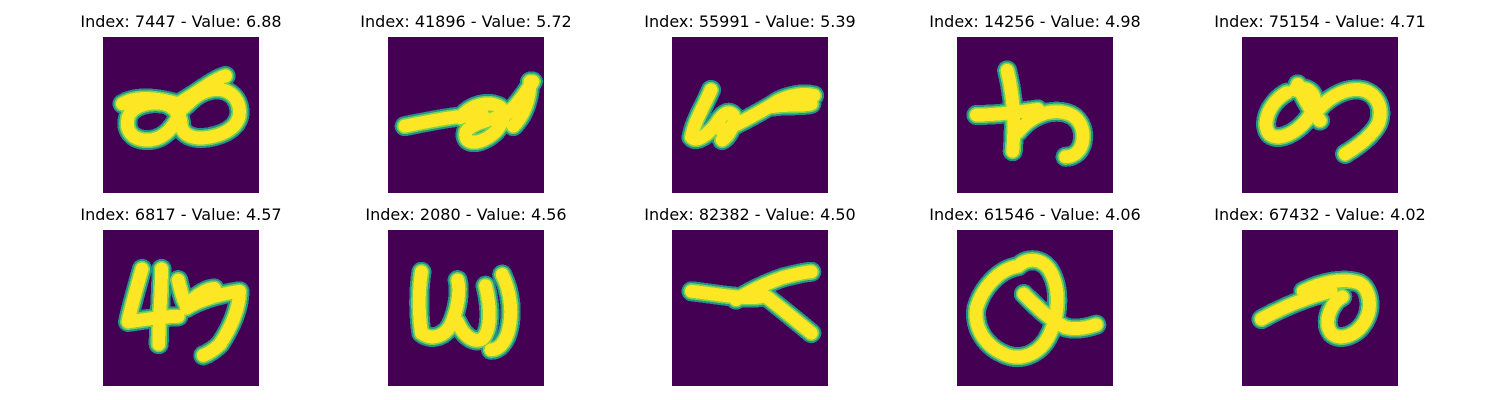 The width and height of the screenshot is (1500, 400). Describe the element at coordinates (181, 214) in the screenshot. I see `panel-title: Index: 6817 - Value: 4.57` at that location.